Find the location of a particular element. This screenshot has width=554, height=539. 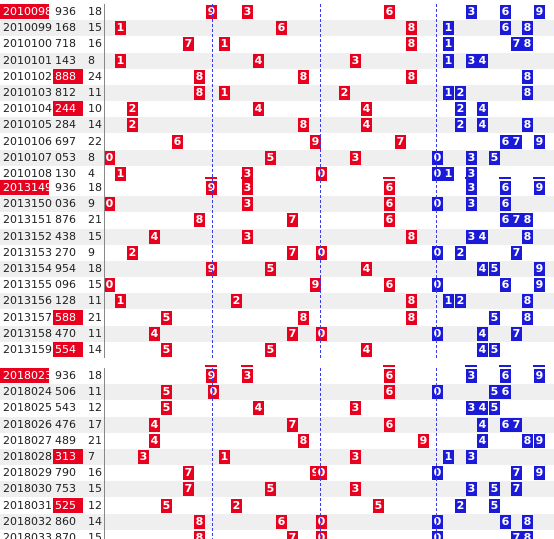

sum-value: 15 is located at coordinates (95, 535).